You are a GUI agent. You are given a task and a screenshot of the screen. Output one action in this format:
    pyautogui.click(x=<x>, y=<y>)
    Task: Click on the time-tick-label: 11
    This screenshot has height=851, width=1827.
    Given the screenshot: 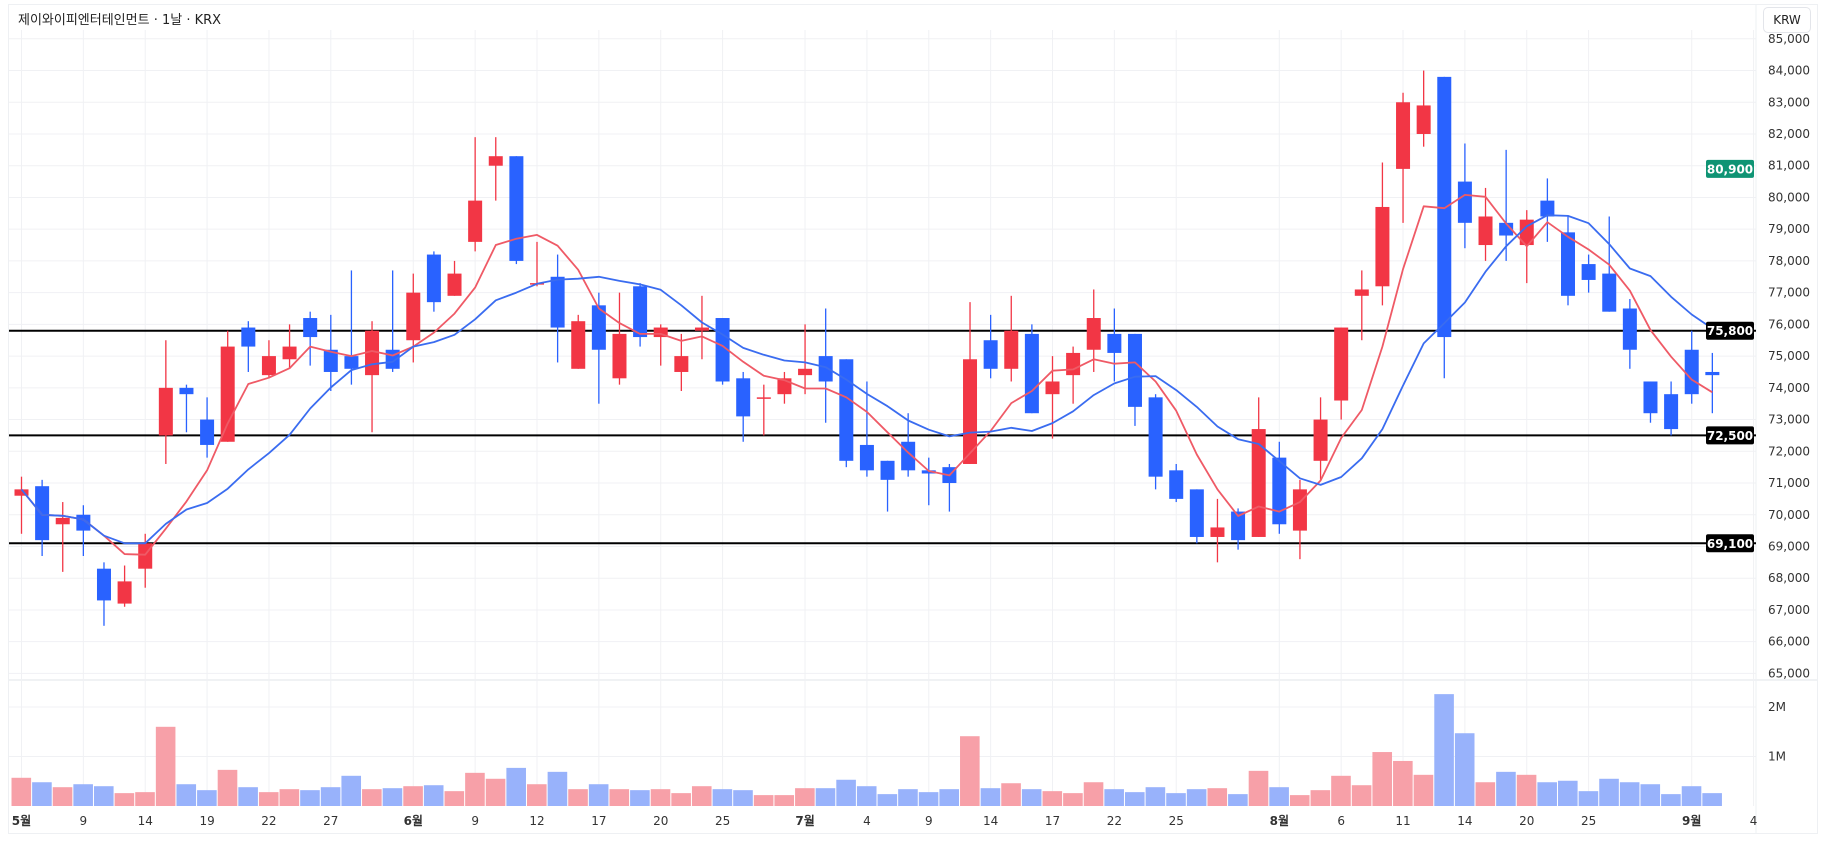 What is the action you would take?
    pyautogui.click(x=1402, y=821)
    